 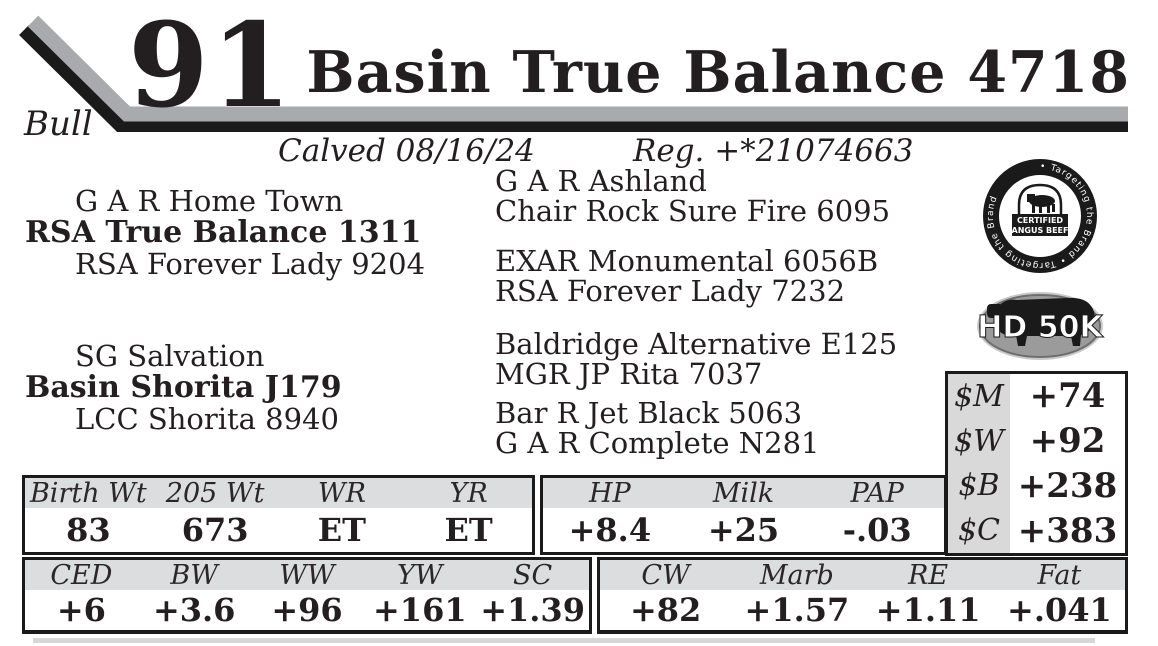 What do you see at coordinates (194, 610) in the screenshot?
I see `table-value: +3.6` at bounding box center [194, 610].